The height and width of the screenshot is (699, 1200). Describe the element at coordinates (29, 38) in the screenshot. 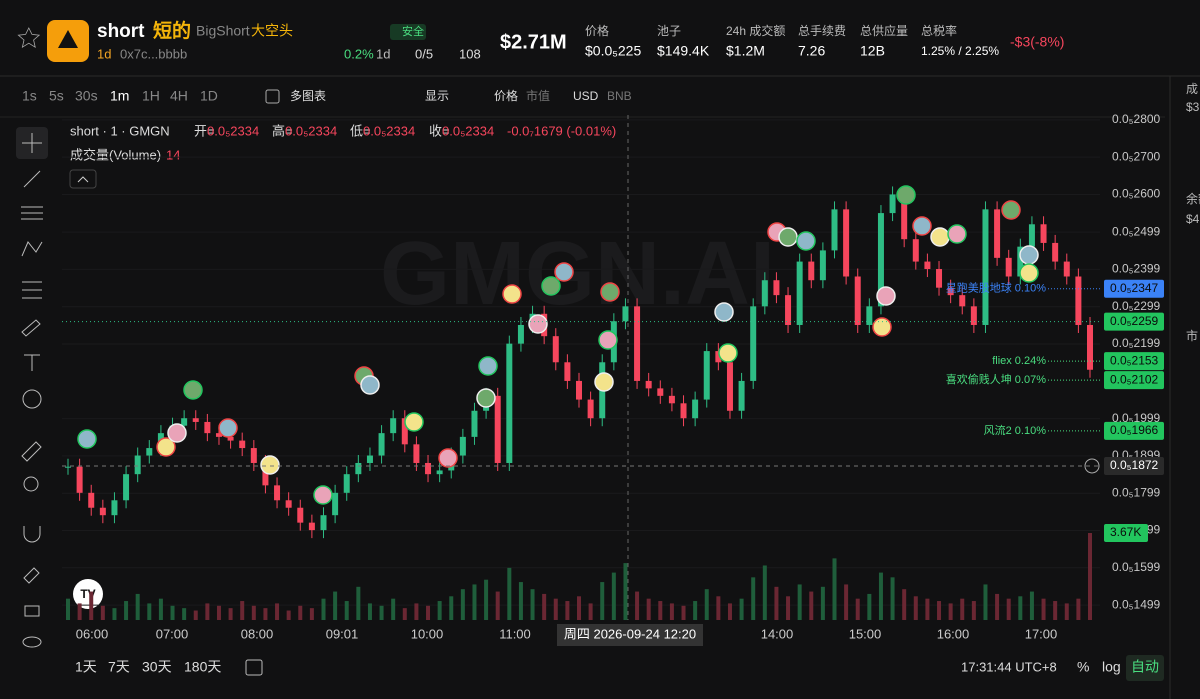

I see `favorite` at that location.